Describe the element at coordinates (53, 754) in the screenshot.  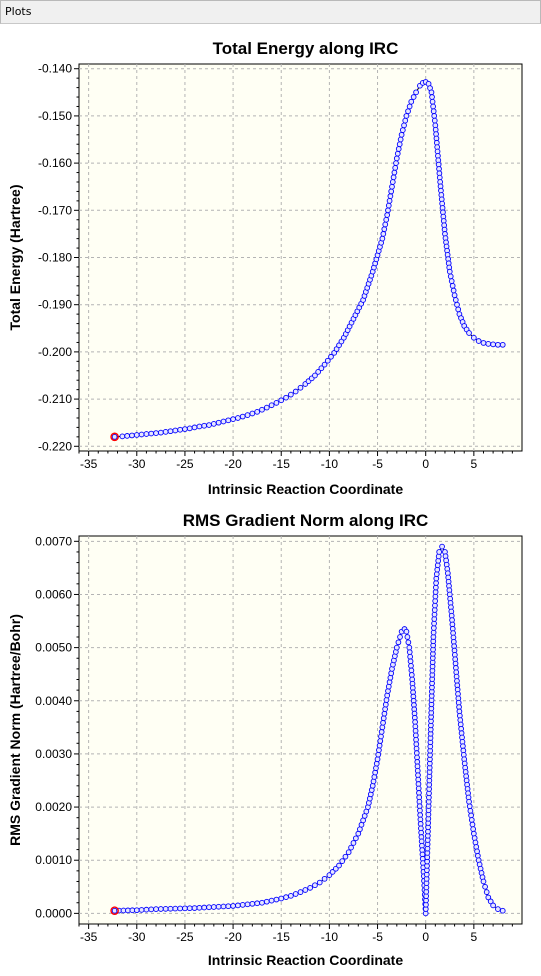
I see `y-tick-label: 0.0030` at that location.